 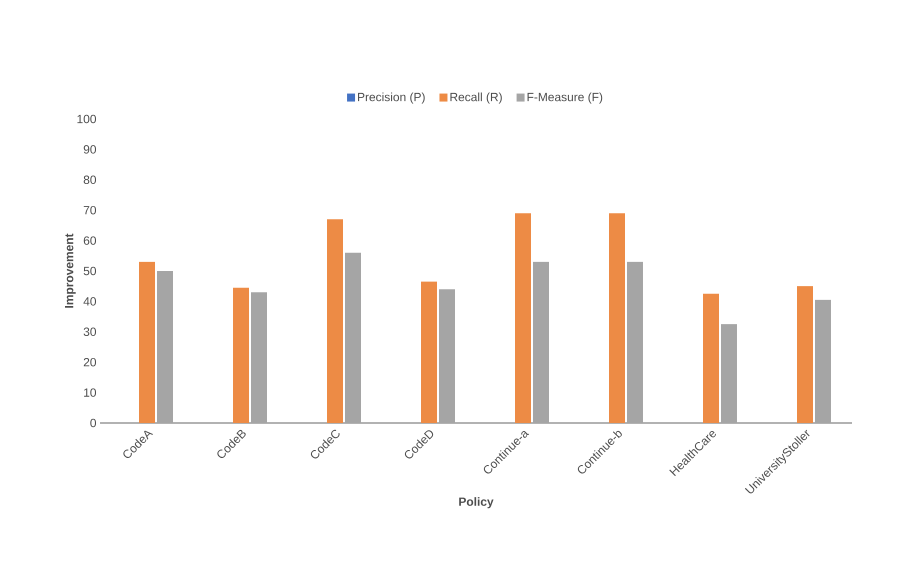 What do you see at coordinates (476, 98) in the screenshot?
I see `legend-label: Recall (R)` at bounding box center [476, 98].